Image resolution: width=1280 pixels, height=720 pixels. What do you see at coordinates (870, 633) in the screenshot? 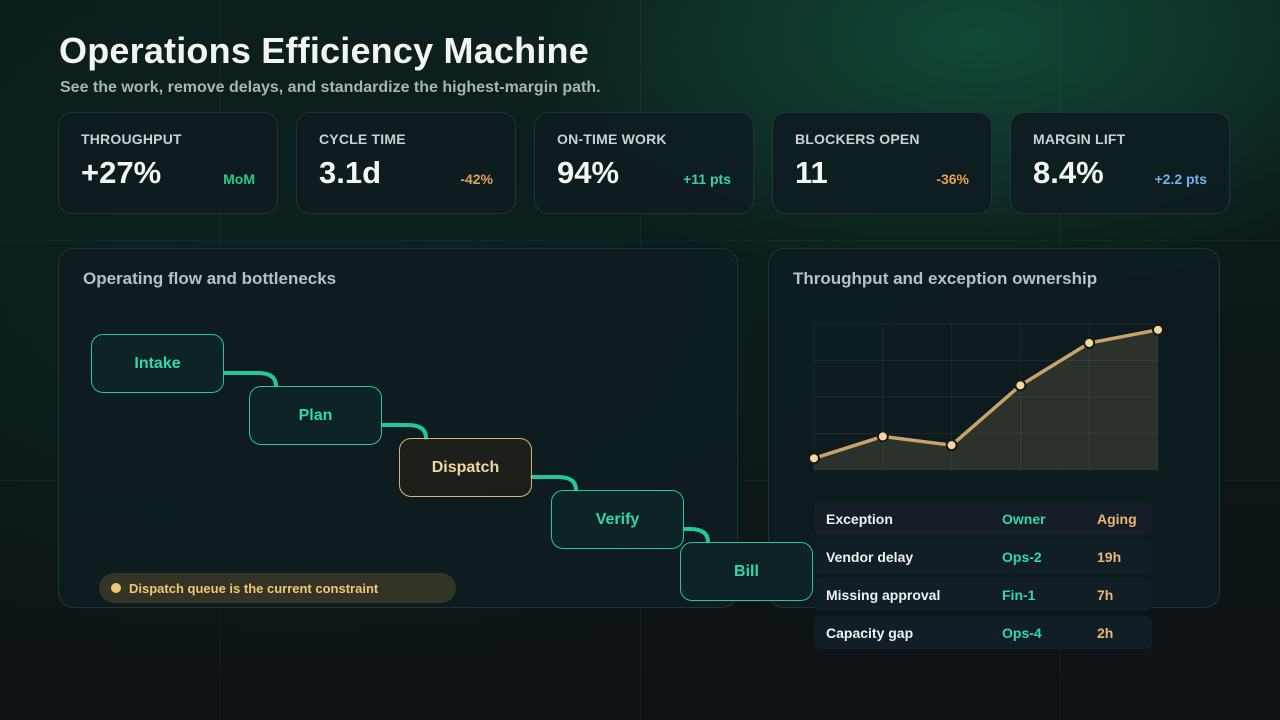
I see `exception-name: Capacity gap` at bounding box center [870, 633].